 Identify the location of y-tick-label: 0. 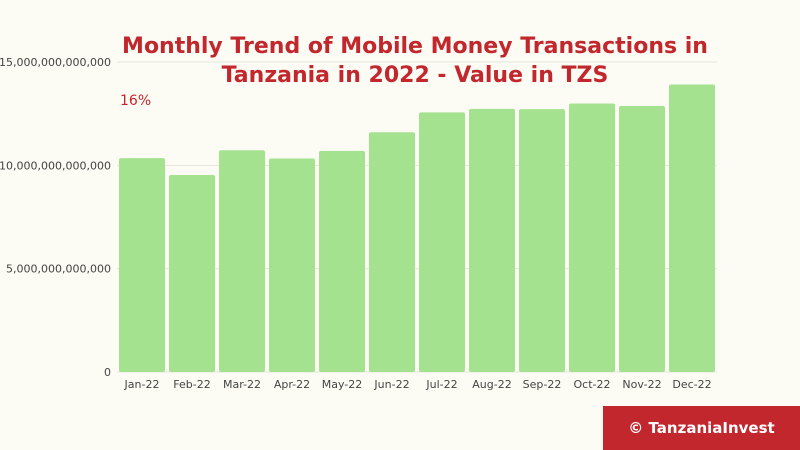
(107, 372).